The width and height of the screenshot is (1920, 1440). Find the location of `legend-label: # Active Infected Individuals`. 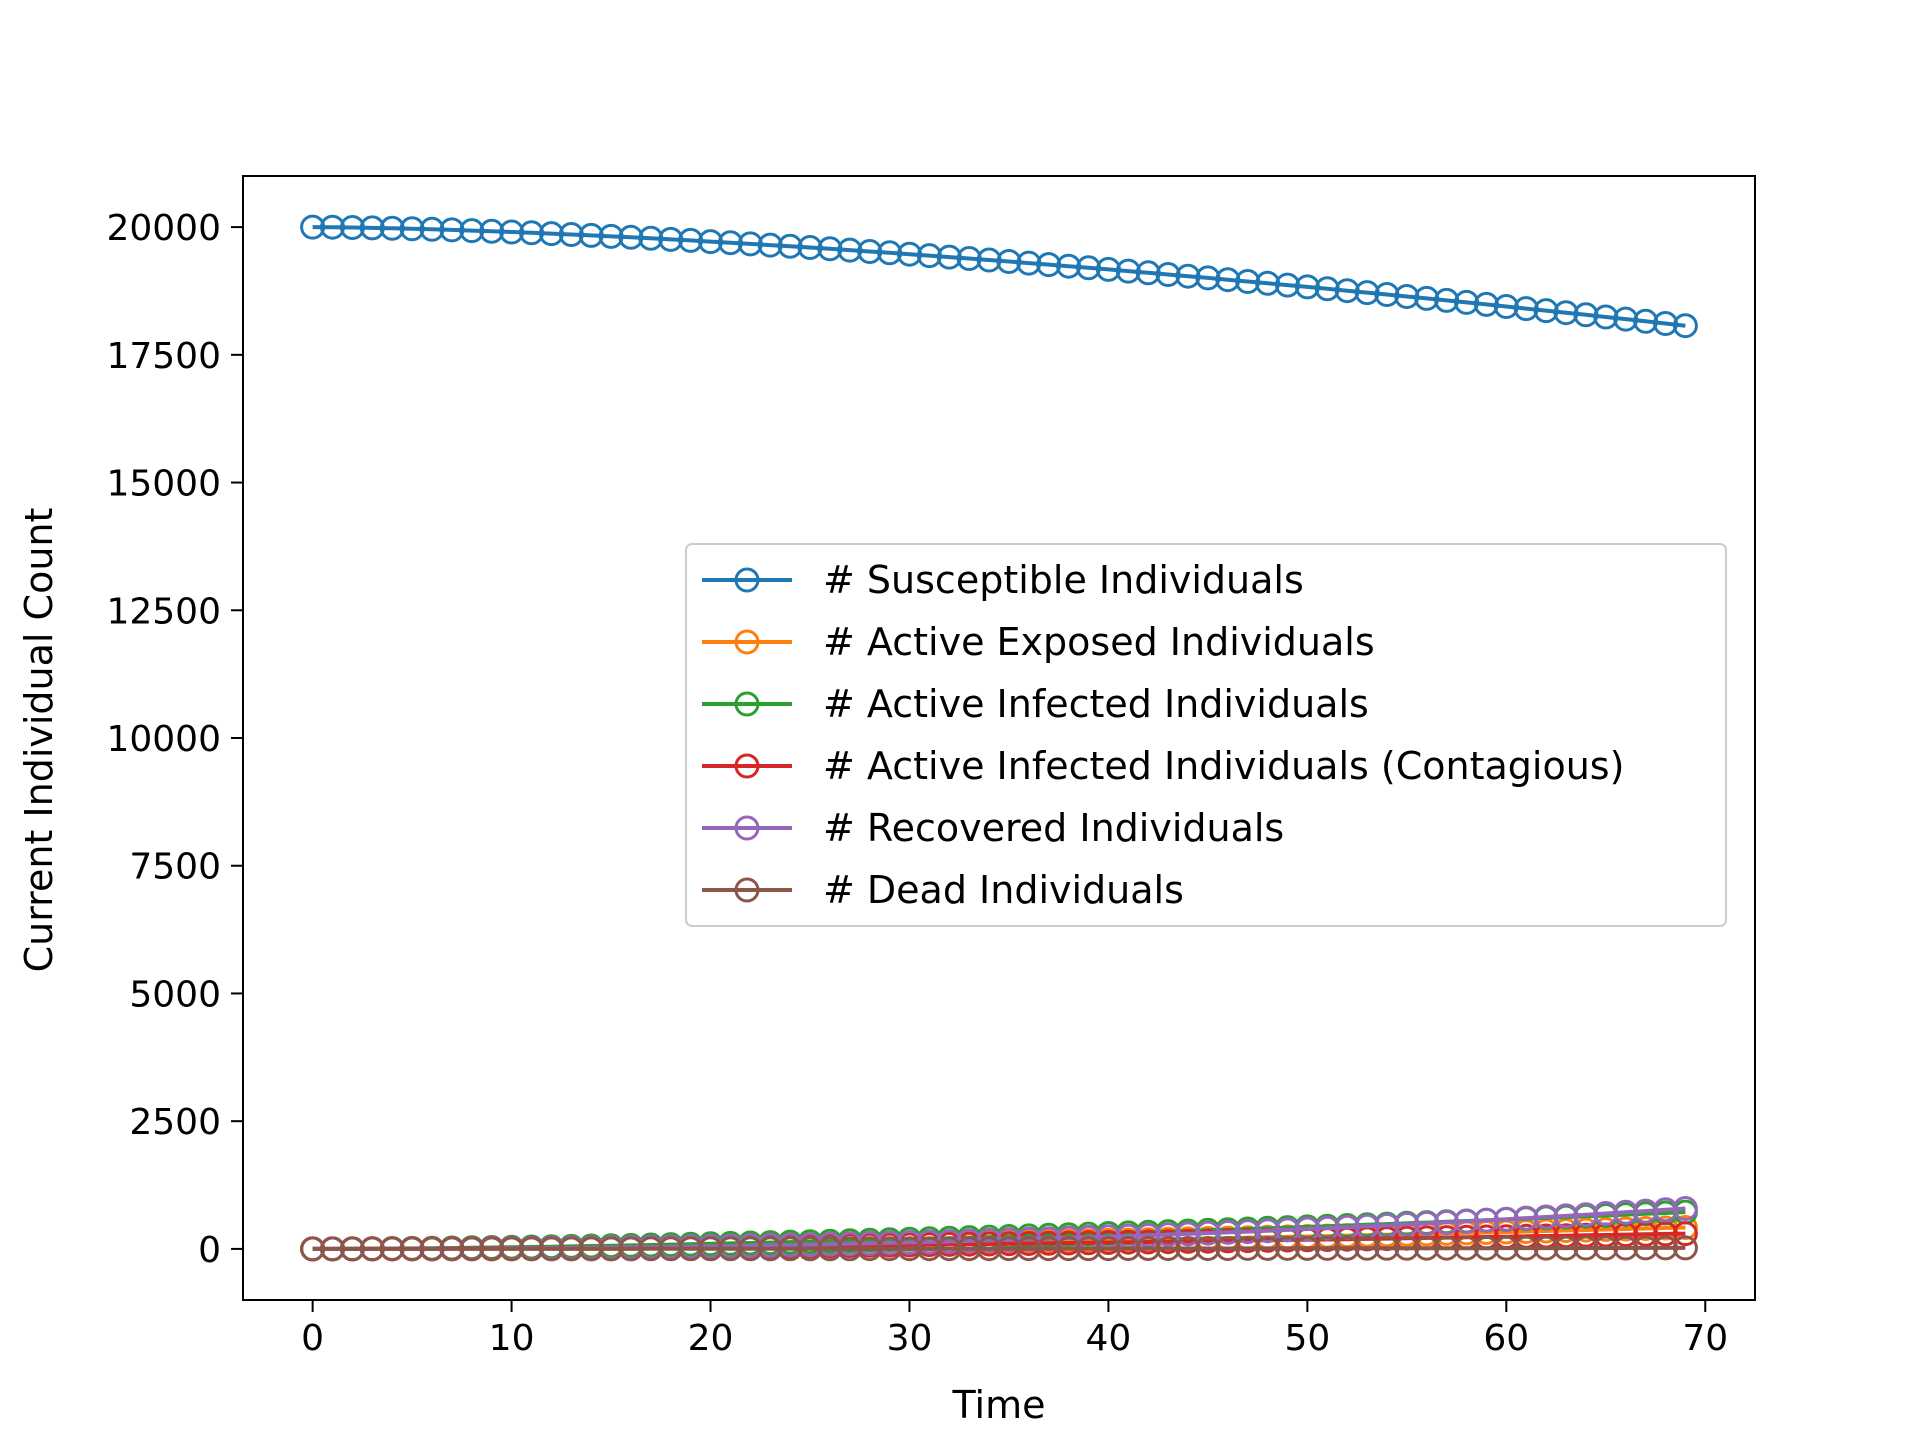

legend-label: # Active Infected Individuals is located at coordinates (1096, 704).